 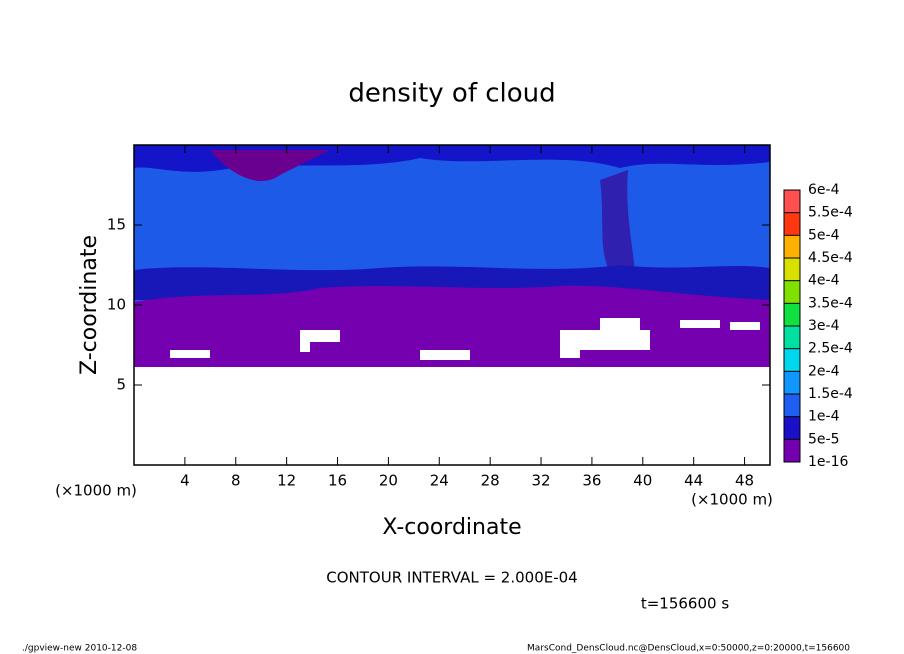 I want to click on colorbar-label: 1e-4, so click(x=824, y=417).